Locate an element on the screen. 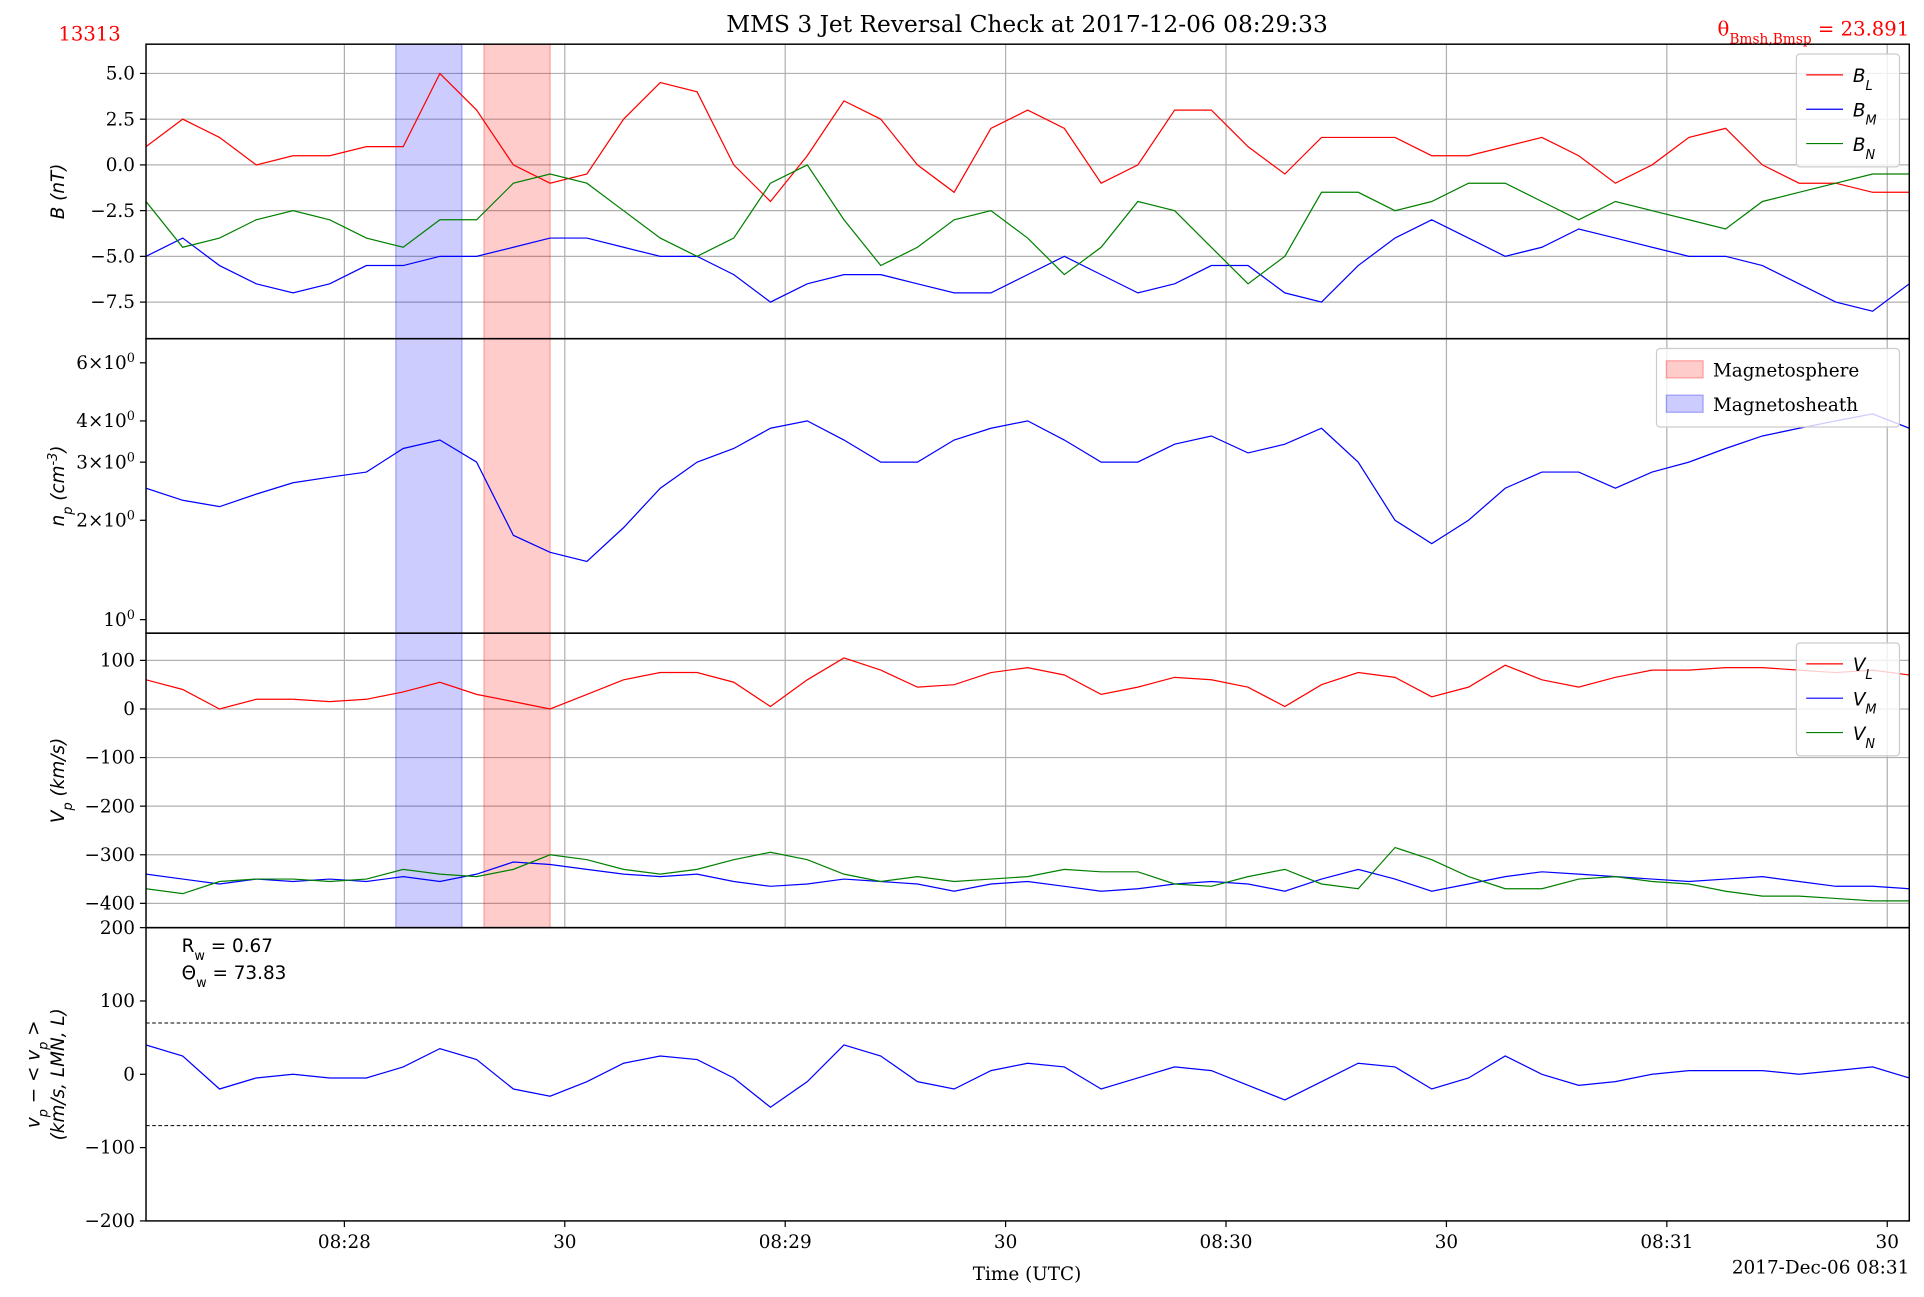 The width and height of the screenshot is (1924, 1297). legend-label: BM​ is located at coordinates (1865, 115).